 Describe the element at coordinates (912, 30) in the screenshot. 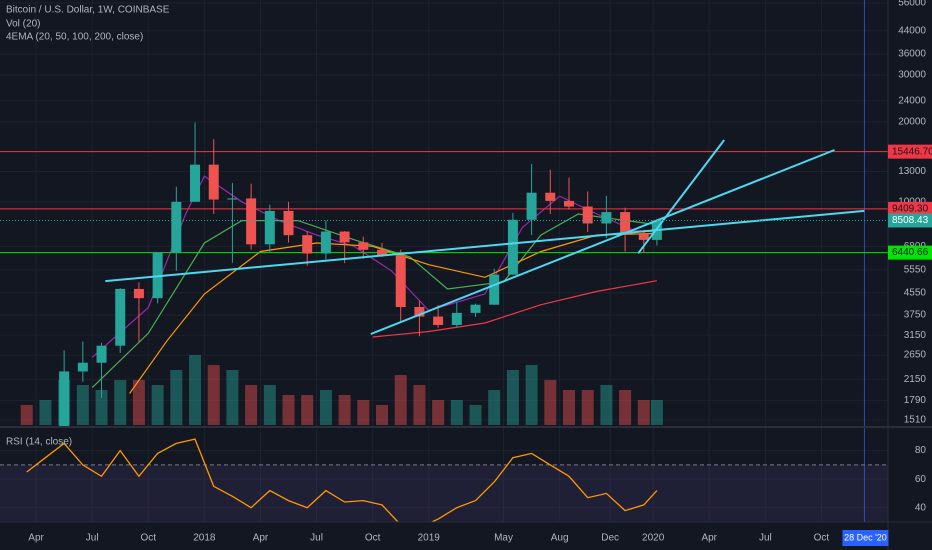

I see `y-tick-label: 44000` at that location.